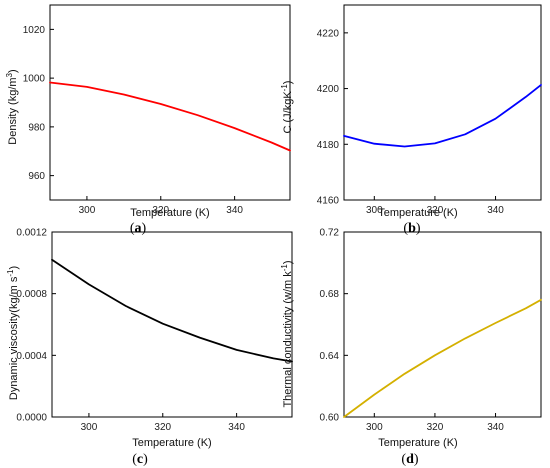 The height and width of the screenshot is (468, 550). What do you see at coordinates (442, 116) in the screenshot?
I see `panel-b-series-line` at bounding box center [442, 116].